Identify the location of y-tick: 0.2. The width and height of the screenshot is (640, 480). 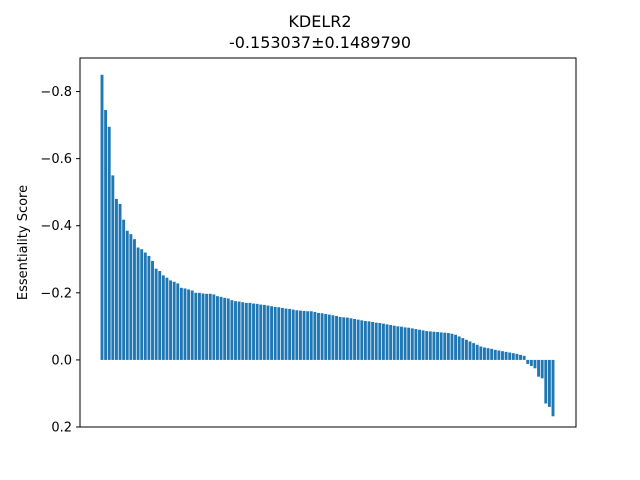
(65, 428).